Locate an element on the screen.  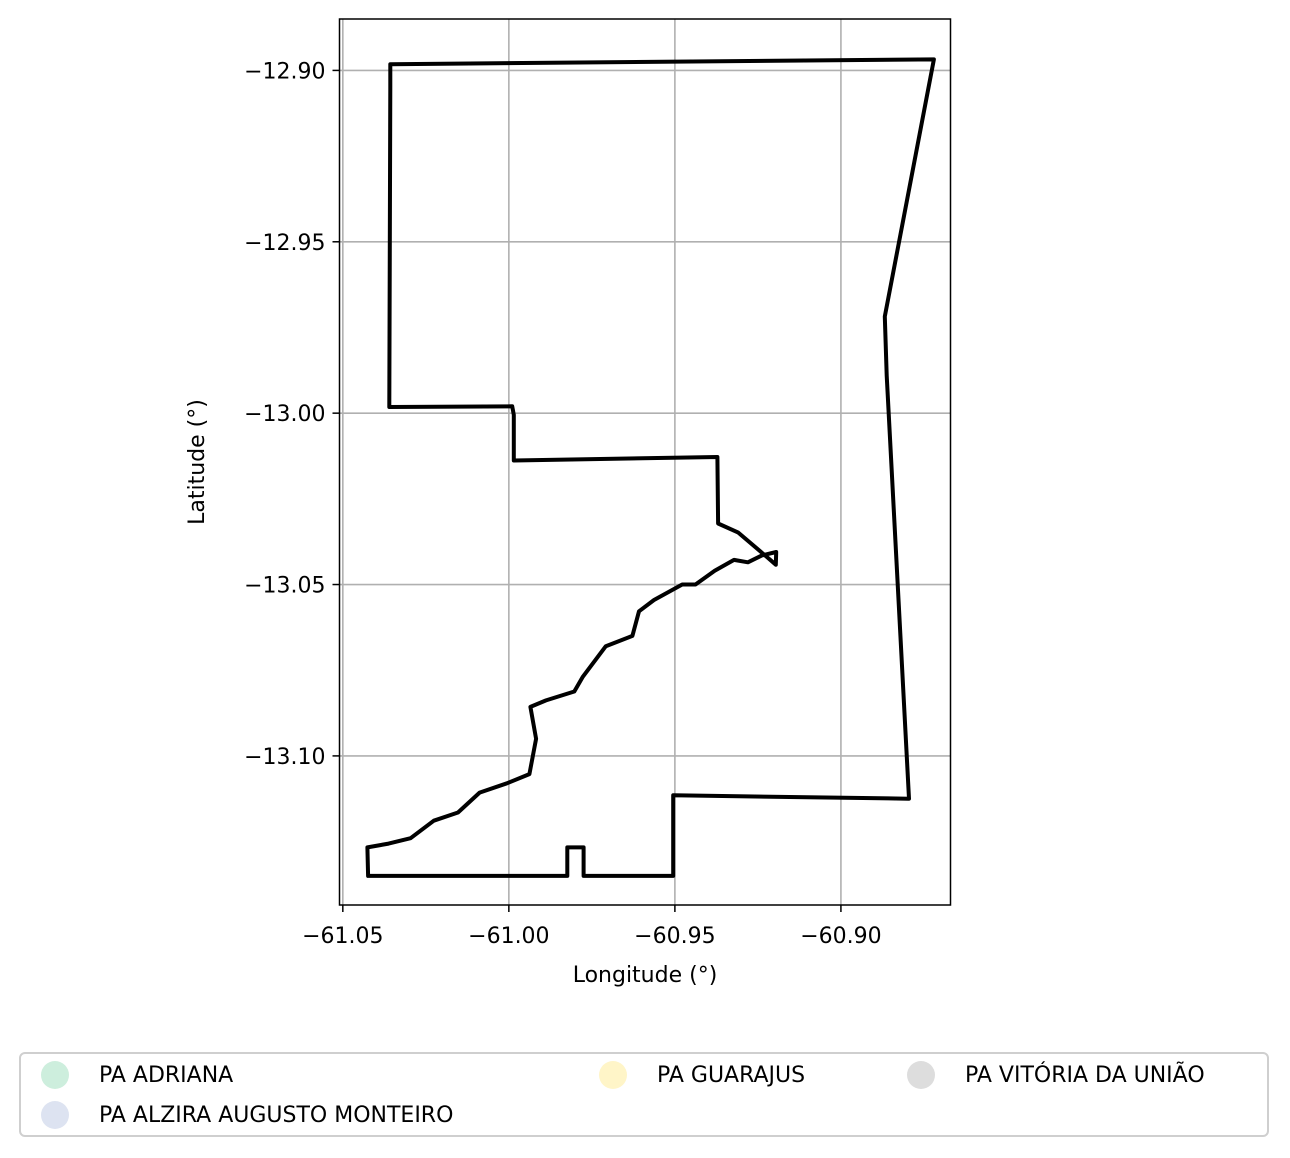
x-tick-label: −60.90 is located at coordinates (840, 936).